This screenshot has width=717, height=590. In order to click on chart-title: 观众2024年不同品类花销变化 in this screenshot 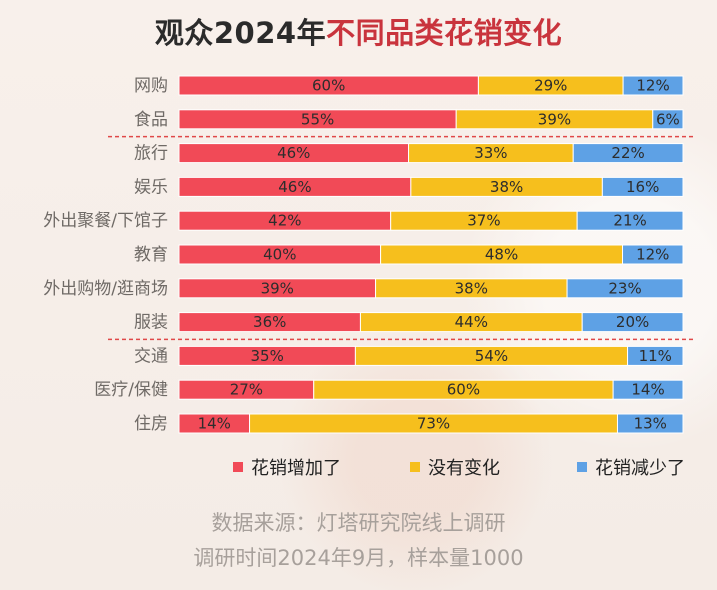, I will do `click(358, 31)`.